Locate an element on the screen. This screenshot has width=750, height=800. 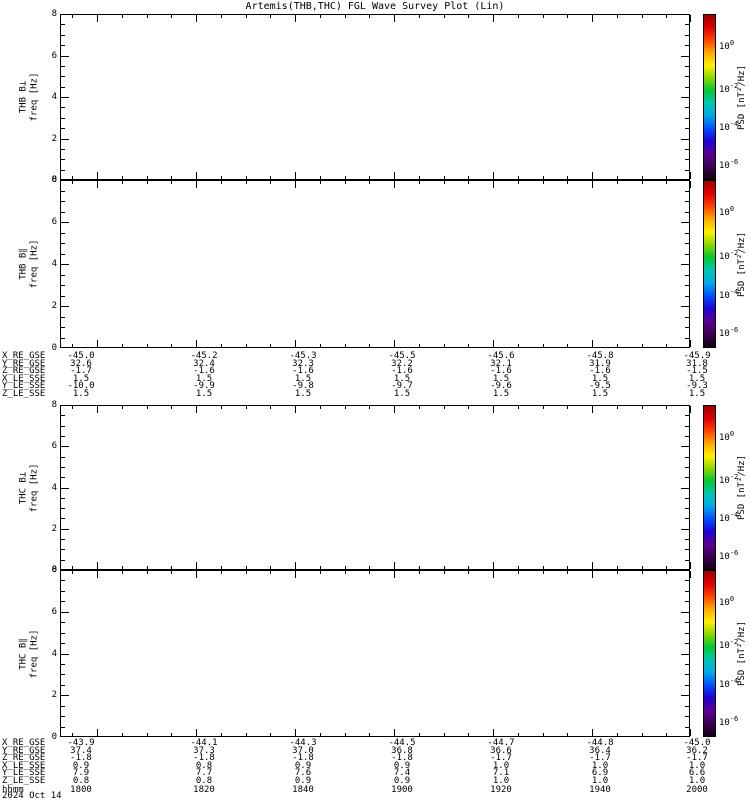
y-tick-label: 6 is located at coordinates (54, 222).